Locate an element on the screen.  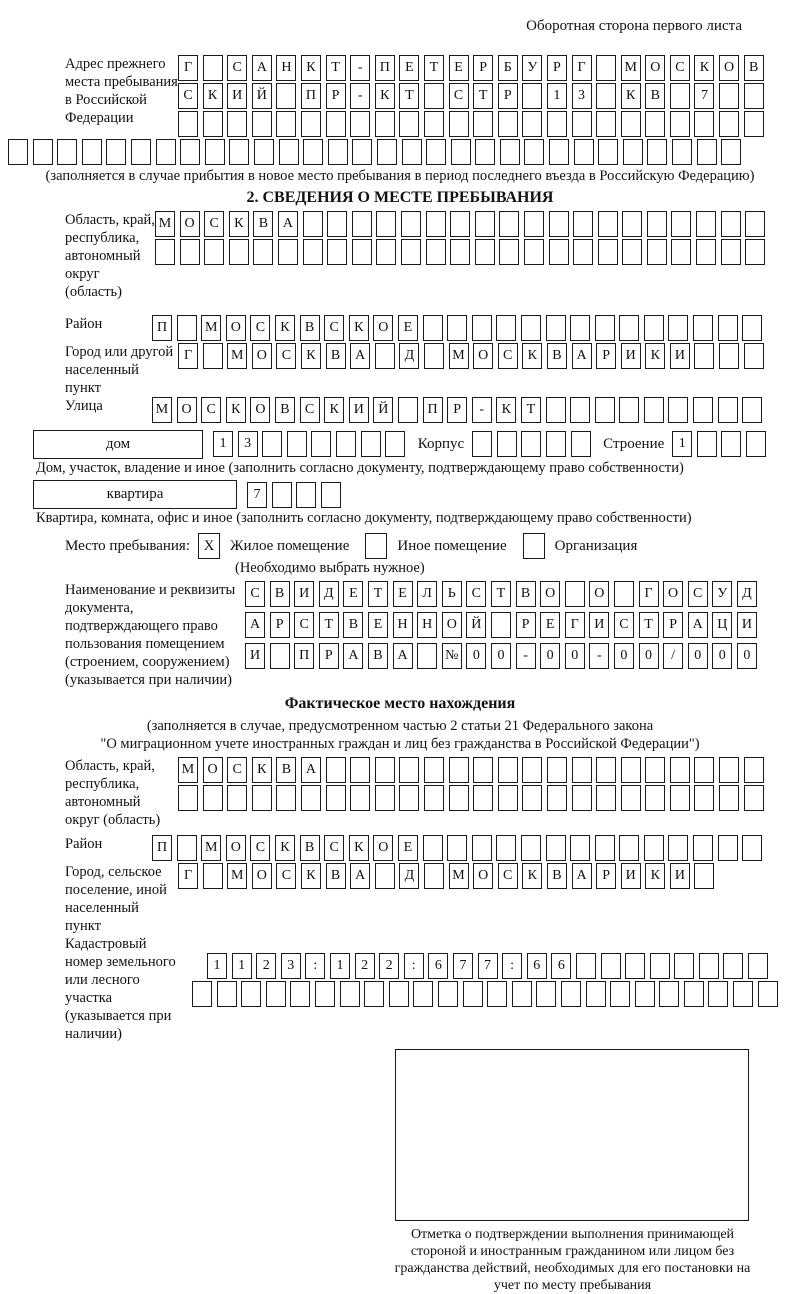
char-cell: М is located at coordinates (630, 68).